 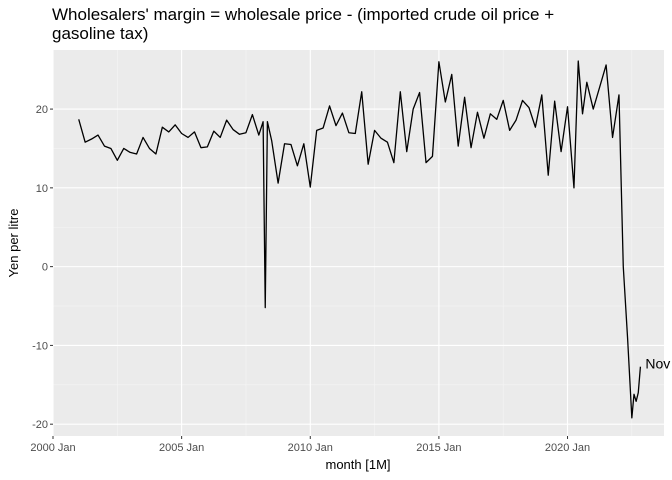 What do you see at coordinates (657, 364) in the screenshot?
I see `annotation-label: Nov` at bounding box center [657, 364].